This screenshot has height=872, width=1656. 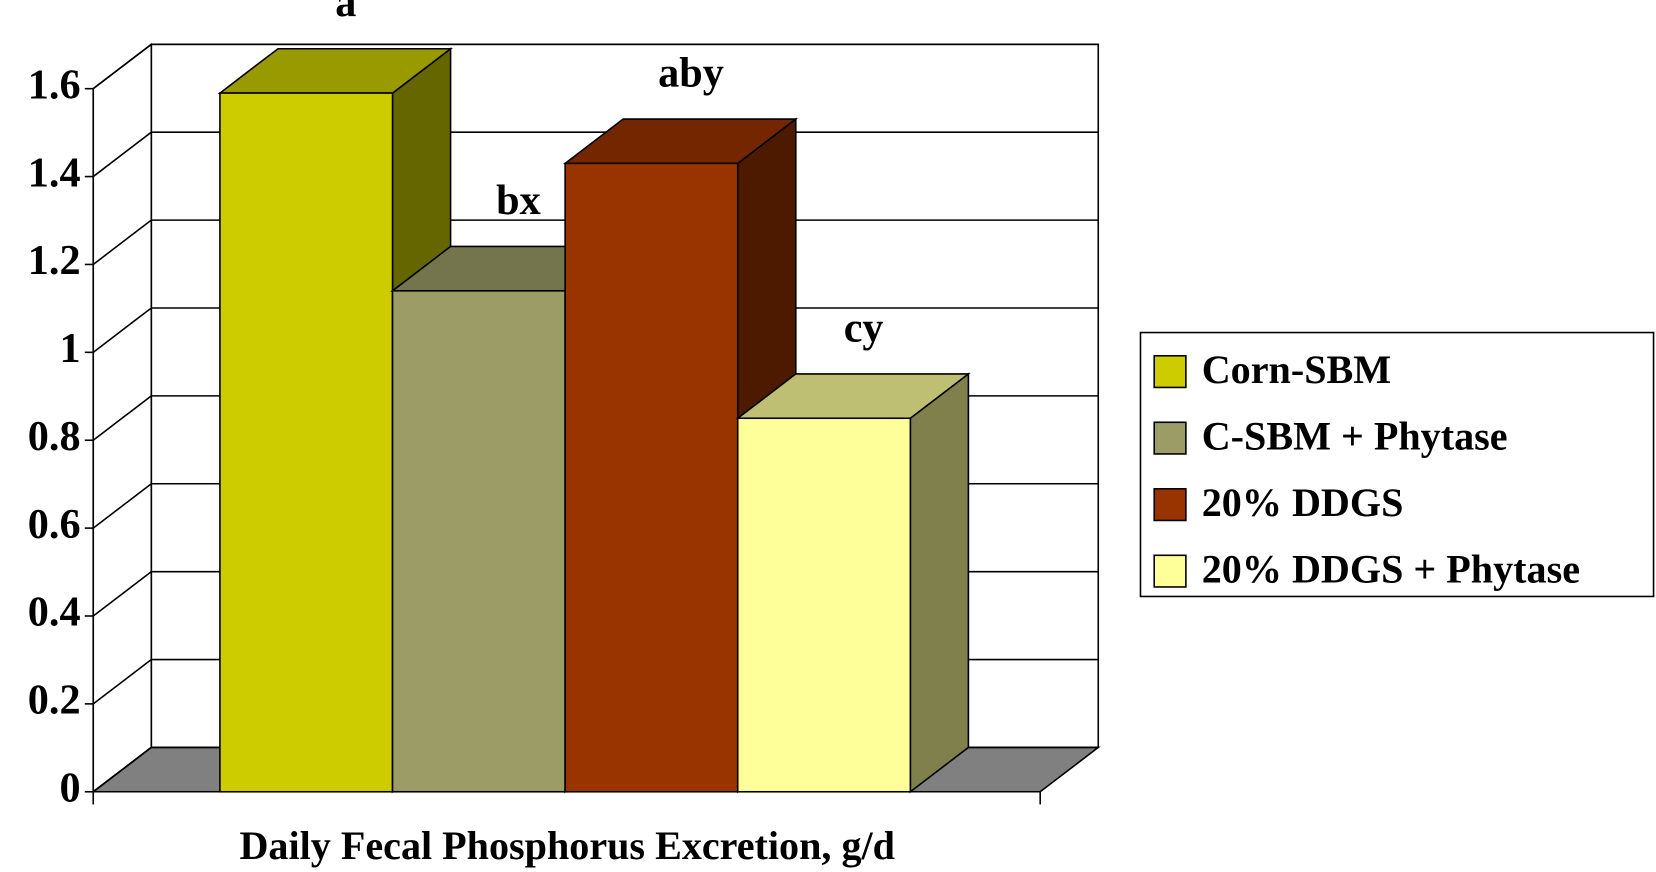 What do you see at coordinates (1296, 369) in the screenshot?
I see `legend-label: Corn-SBM` at bounding box center [1296, 369].